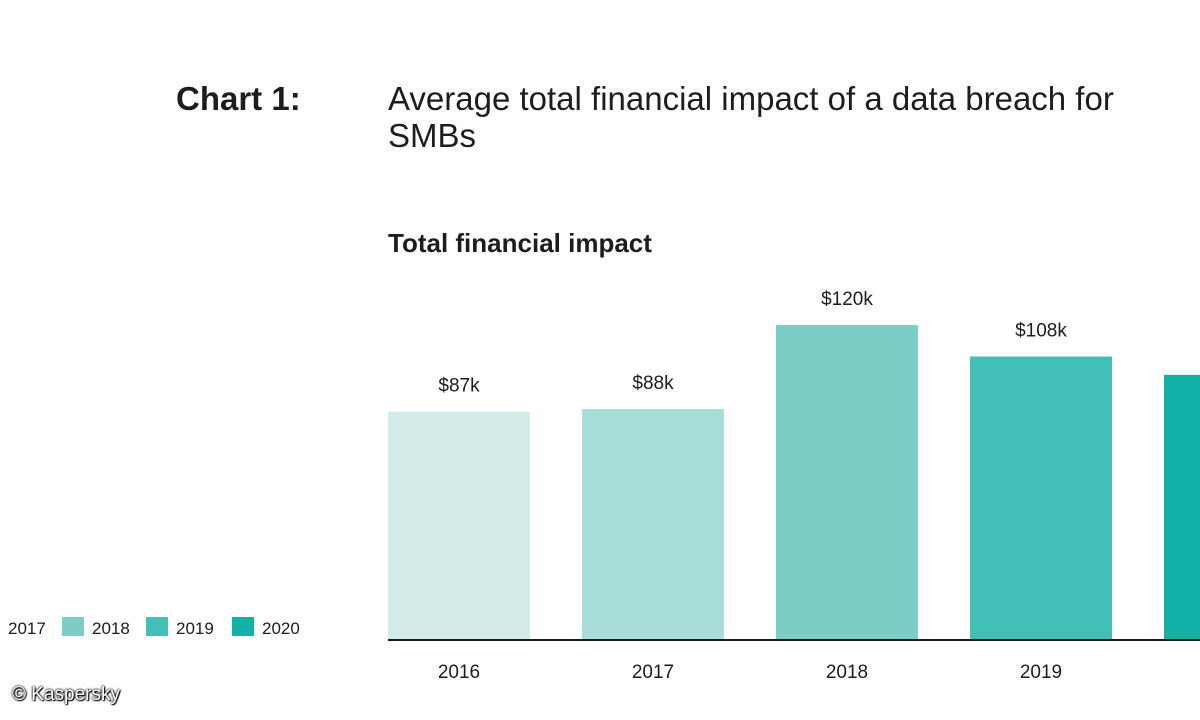 The image size is (1200, 720). What do you see at coordinates (847, 672) in the screenshot?
I see `x-tick-label-2018: 2018` at bounding box center [847, 672].